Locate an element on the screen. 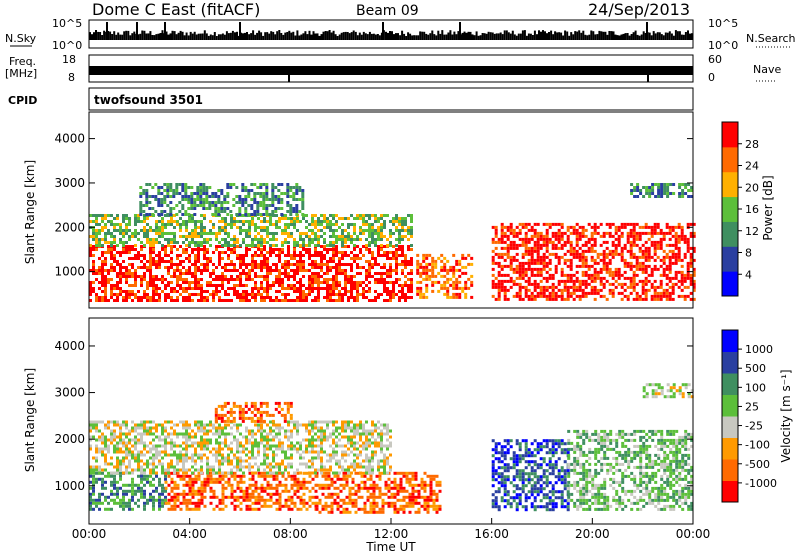 The width and height of the screenshot is (800, 554). power-colorbar-tick-label: 28 is located at coordinates (752, 144).